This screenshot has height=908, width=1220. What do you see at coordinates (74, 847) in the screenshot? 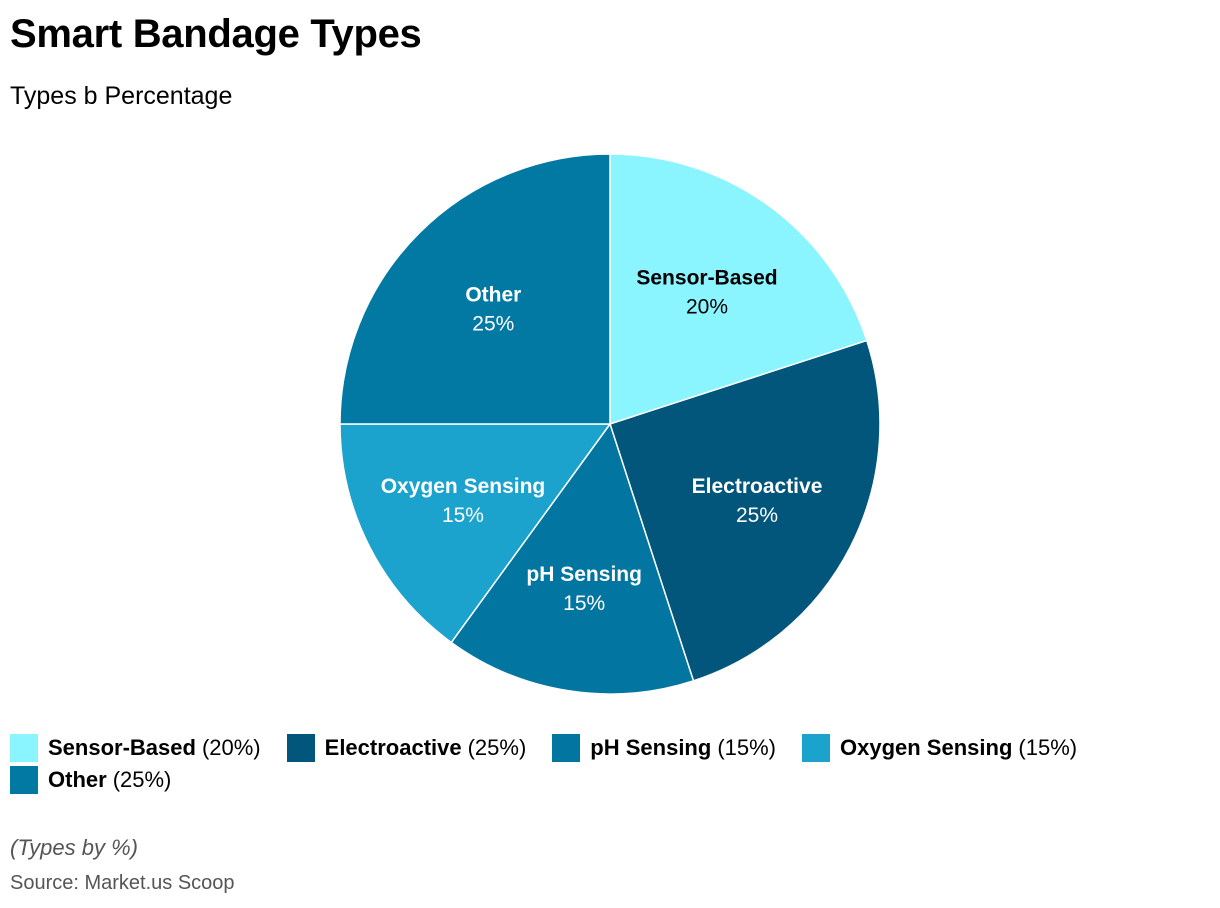
I see `chart-note: (Types by %)` at bounding box center [74, 847].